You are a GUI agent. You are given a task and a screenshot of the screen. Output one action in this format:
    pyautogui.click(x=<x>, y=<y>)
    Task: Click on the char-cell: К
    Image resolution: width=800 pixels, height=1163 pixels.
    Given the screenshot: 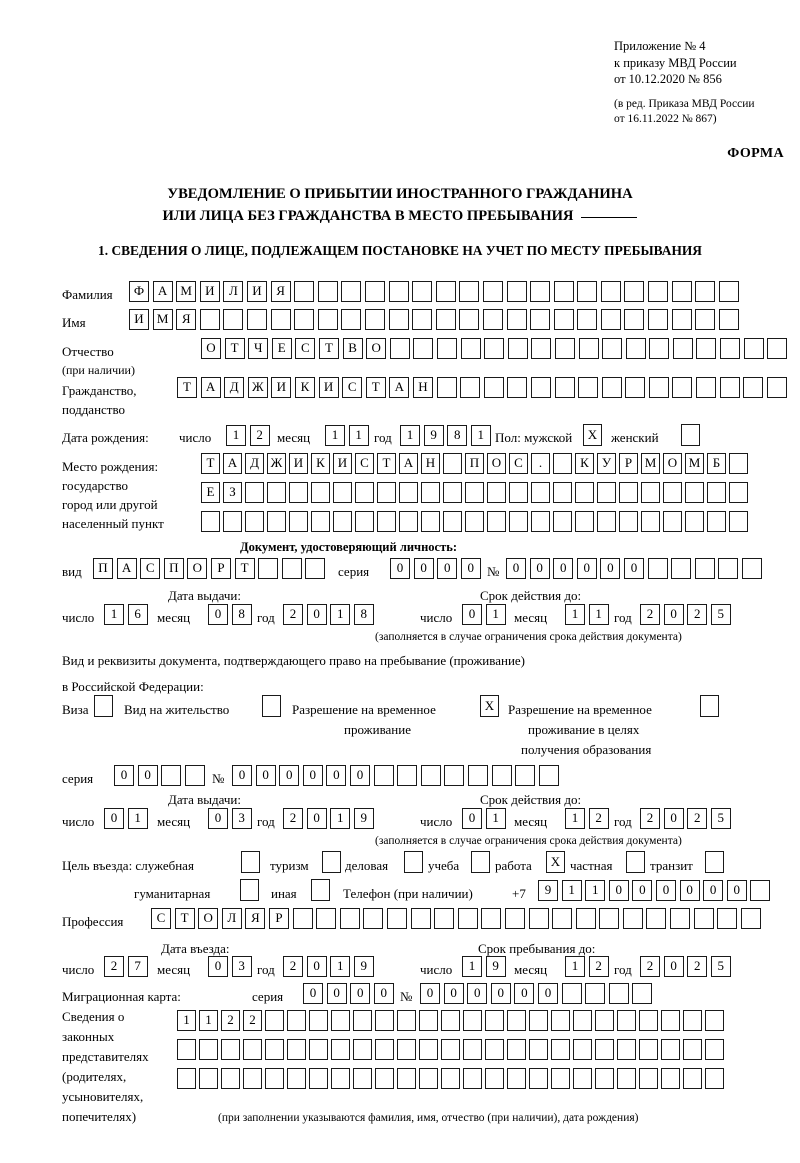 What is the action you would take?
    pyautogui.click(x=304, y=387)
    